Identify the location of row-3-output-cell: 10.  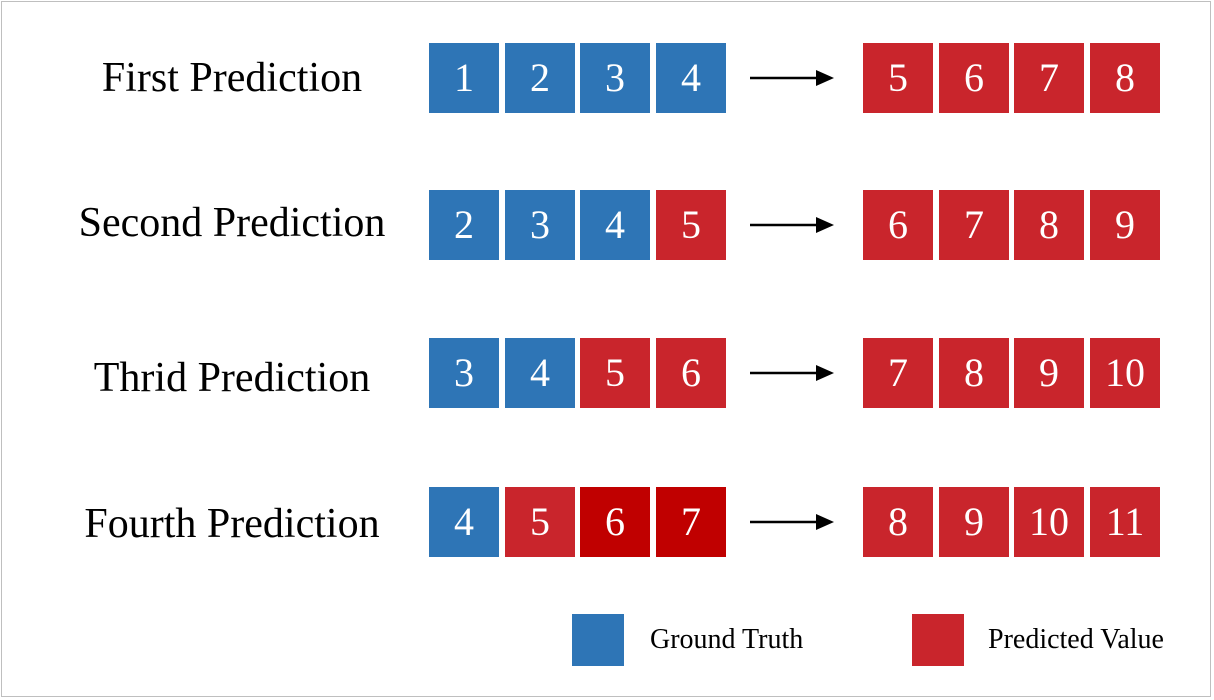
(1125, 373).